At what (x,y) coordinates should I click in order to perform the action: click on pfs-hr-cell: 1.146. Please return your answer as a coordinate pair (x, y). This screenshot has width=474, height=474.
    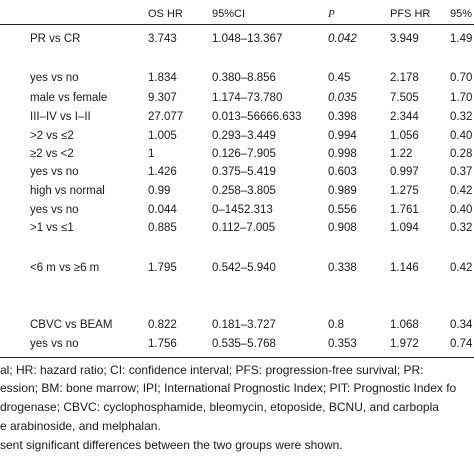
    Looking at the image, I should click on (404, 268).